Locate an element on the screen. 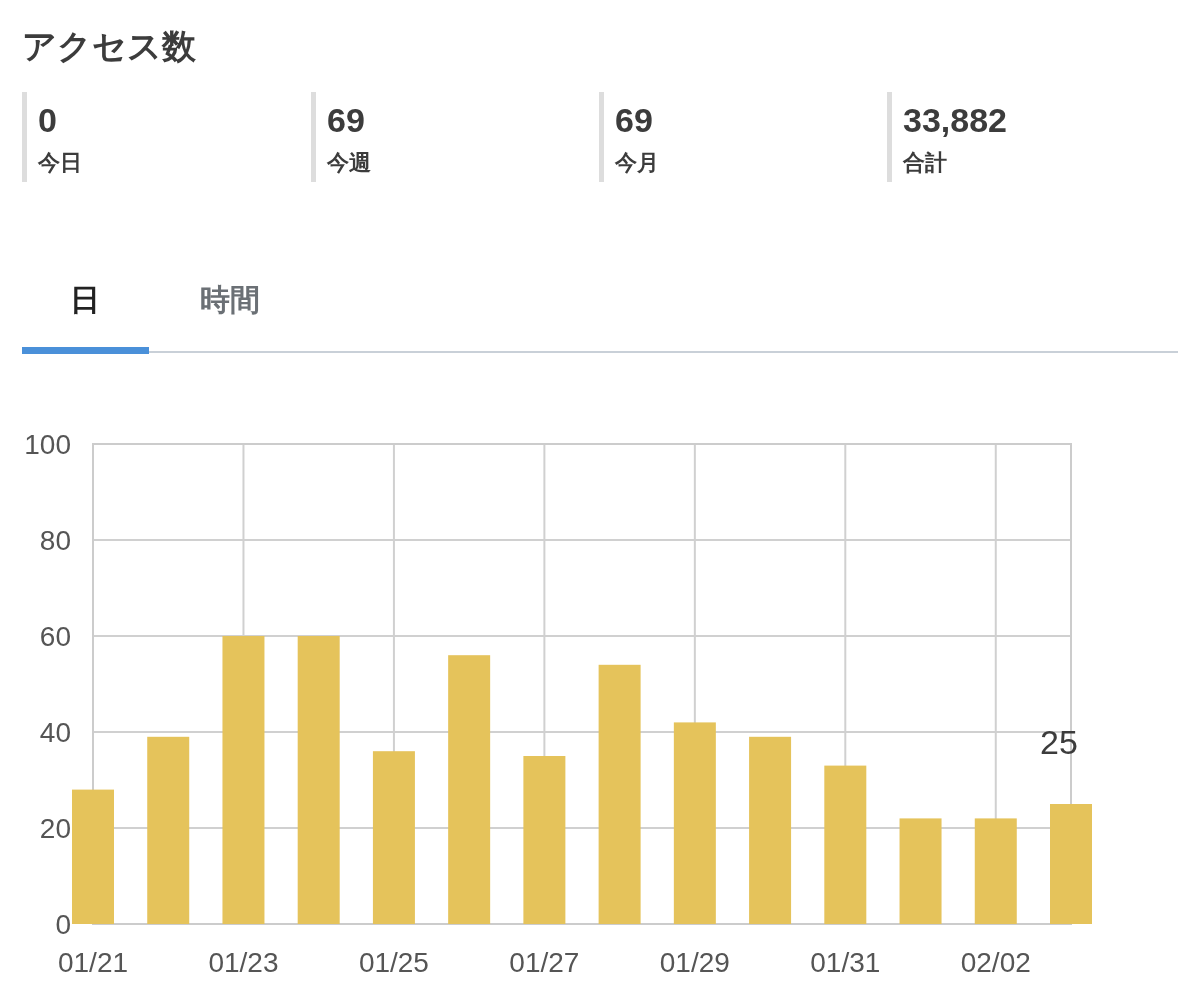 The width and height of the screenshot is (1200, 1000). x-tick-label: 01/25 is located at coordinates (393, 962).